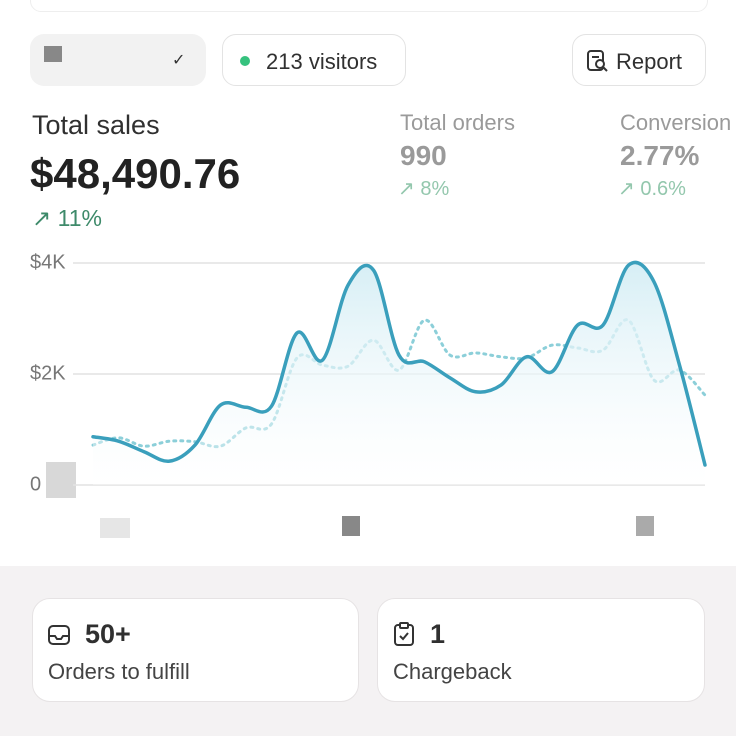 This screenshot has height=736, width=736. I want to click on inbox-icon, so click(59, 635).